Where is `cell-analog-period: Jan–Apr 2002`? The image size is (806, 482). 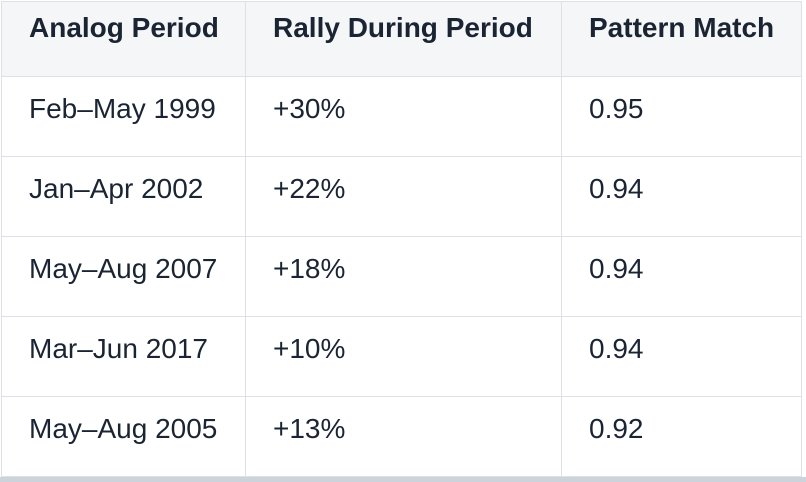
cell-analog-period: Jan–Apr 2002 is located at coordinates (123, 196).